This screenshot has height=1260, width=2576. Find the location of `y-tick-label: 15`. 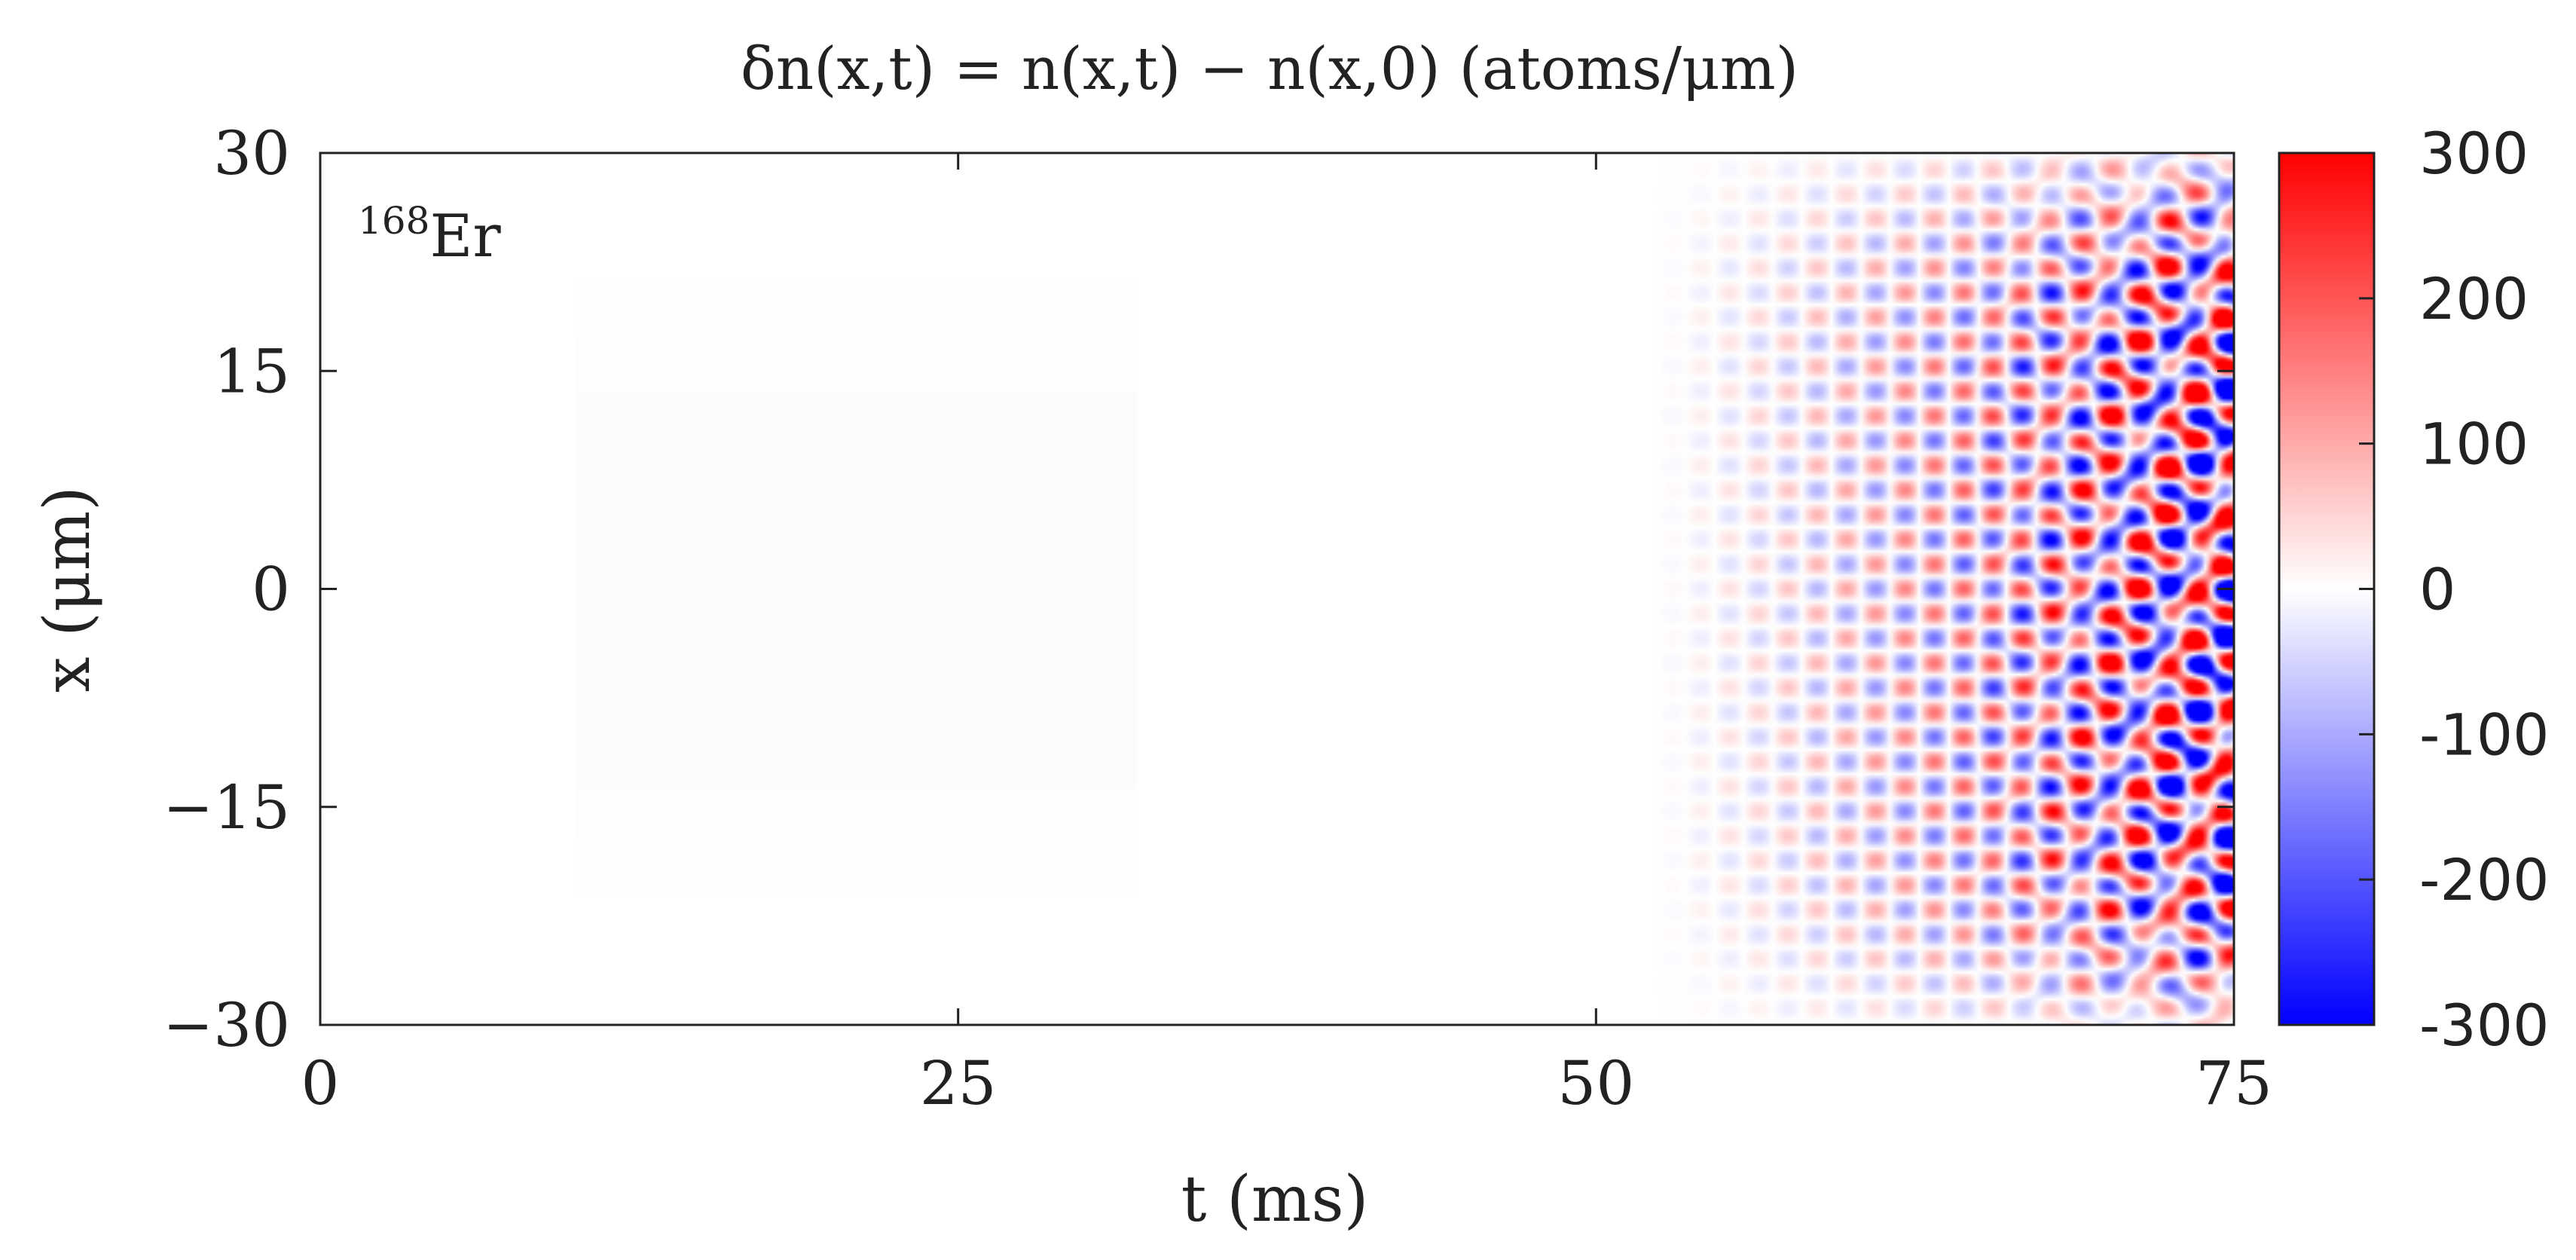

y-tick-label: 15 is located at coordinates (251, 371).